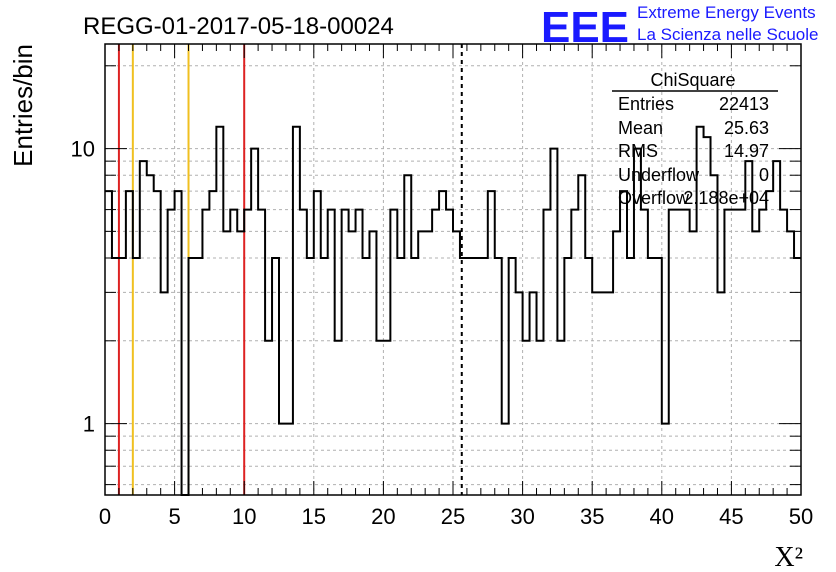  Describe the element at coordinates (592, 516) in the screenshot. I see `x-tick-label: 35` at that location.